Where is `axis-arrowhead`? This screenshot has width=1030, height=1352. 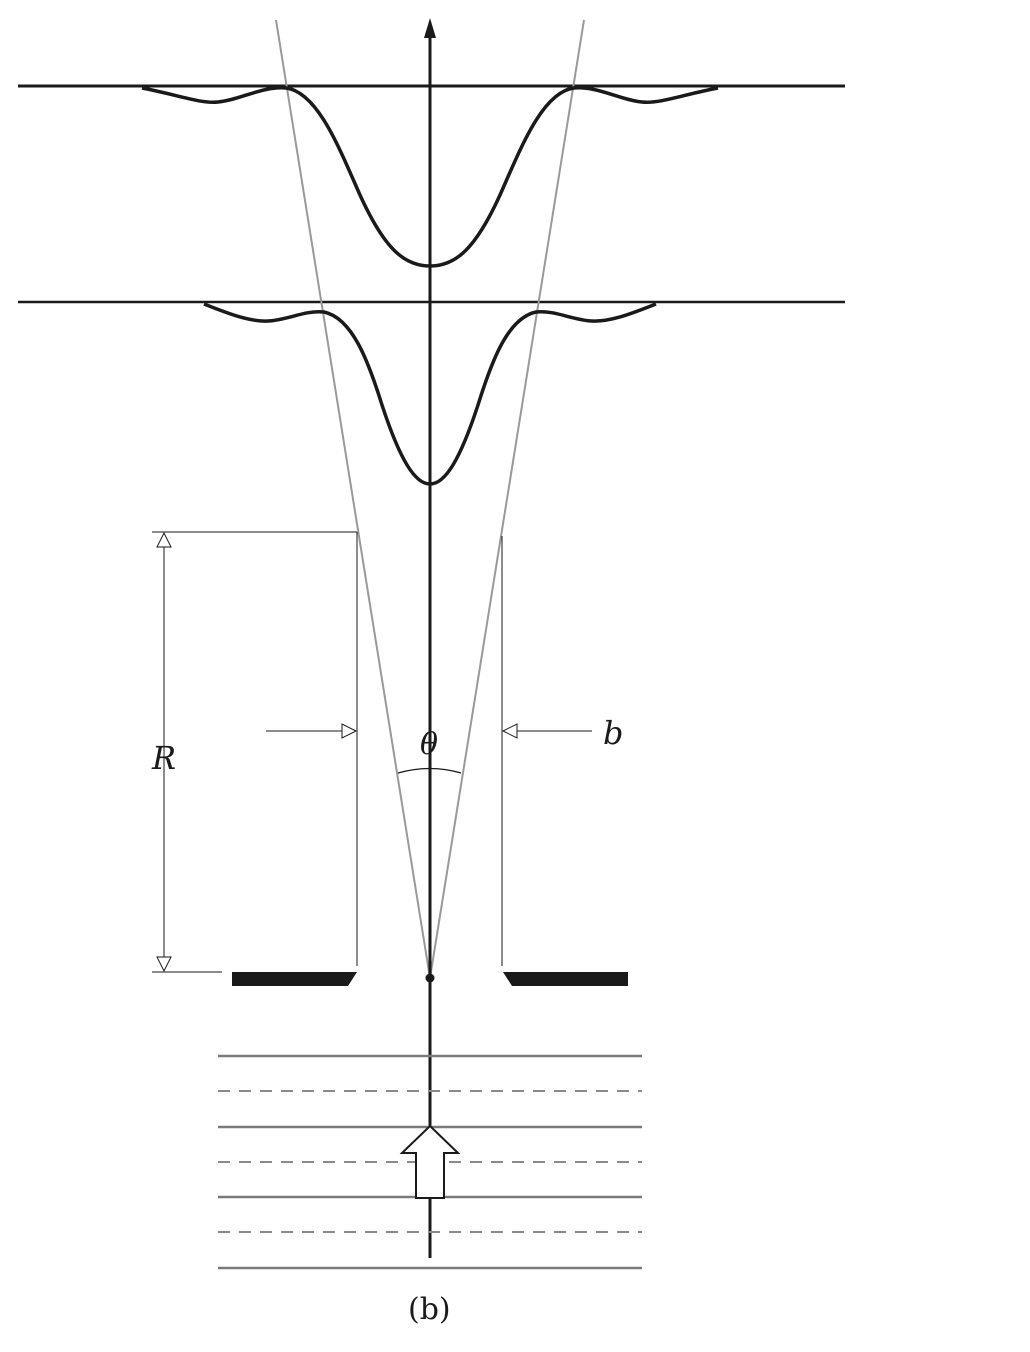
axis-arrowhead is located at coordinates (430, 28).